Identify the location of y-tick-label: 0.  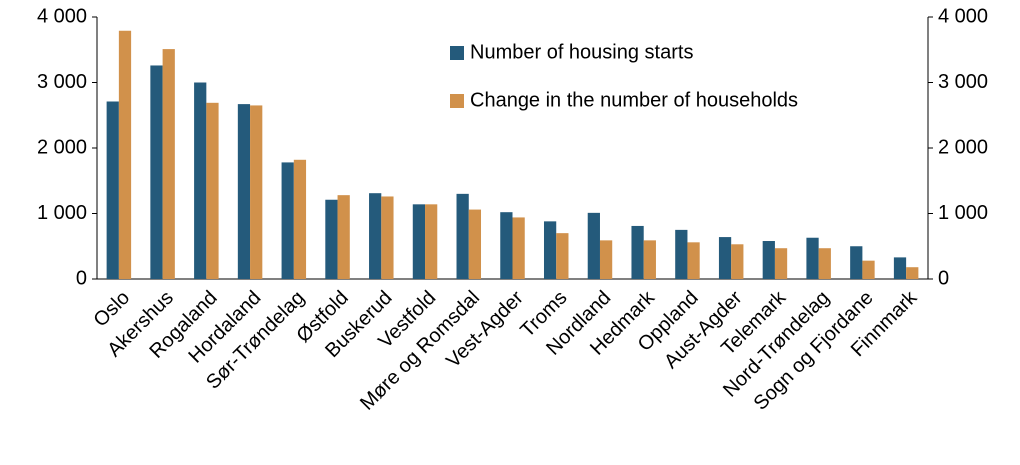
(81, 278).